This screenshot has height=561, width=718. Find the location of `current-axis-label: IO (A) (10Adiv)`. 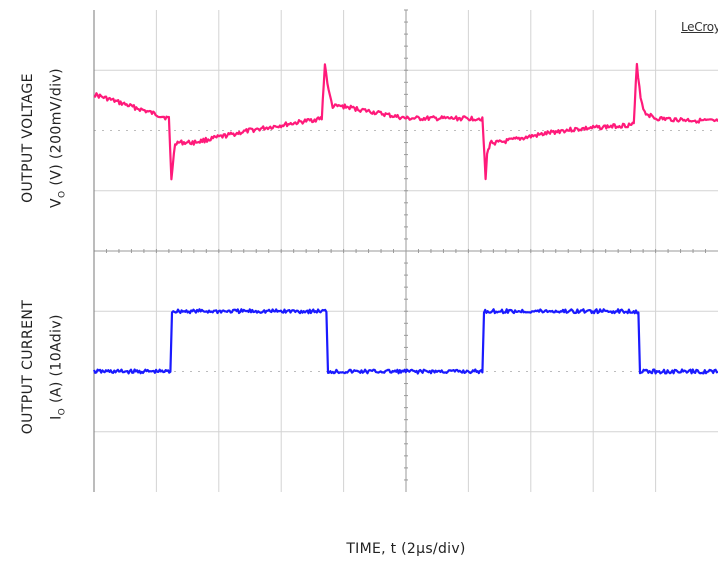

current-axis-label: IO (A) (10Adiv) is located at coordinates (58, 367).